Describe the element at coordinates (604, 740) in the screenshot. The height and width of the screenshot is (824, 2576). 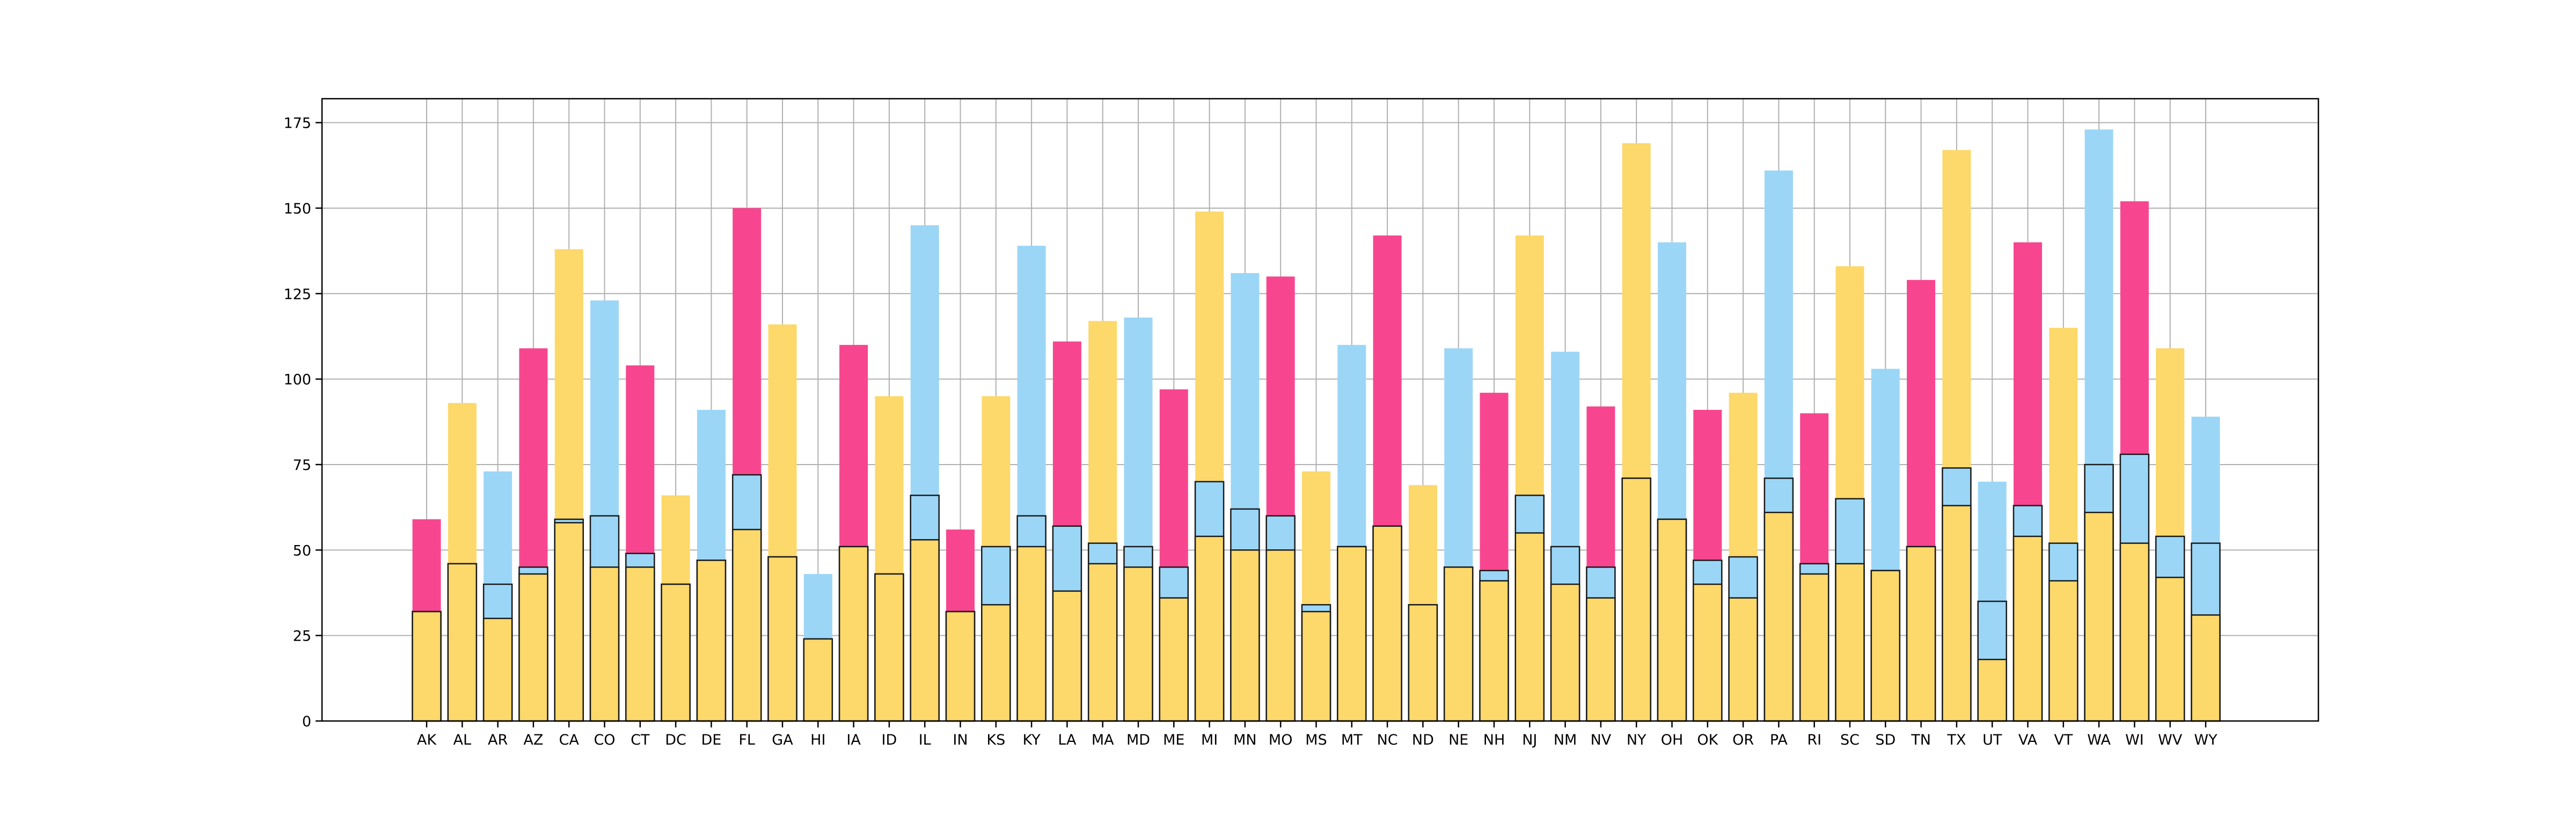
I see `x-tick-label: CO` at that location.